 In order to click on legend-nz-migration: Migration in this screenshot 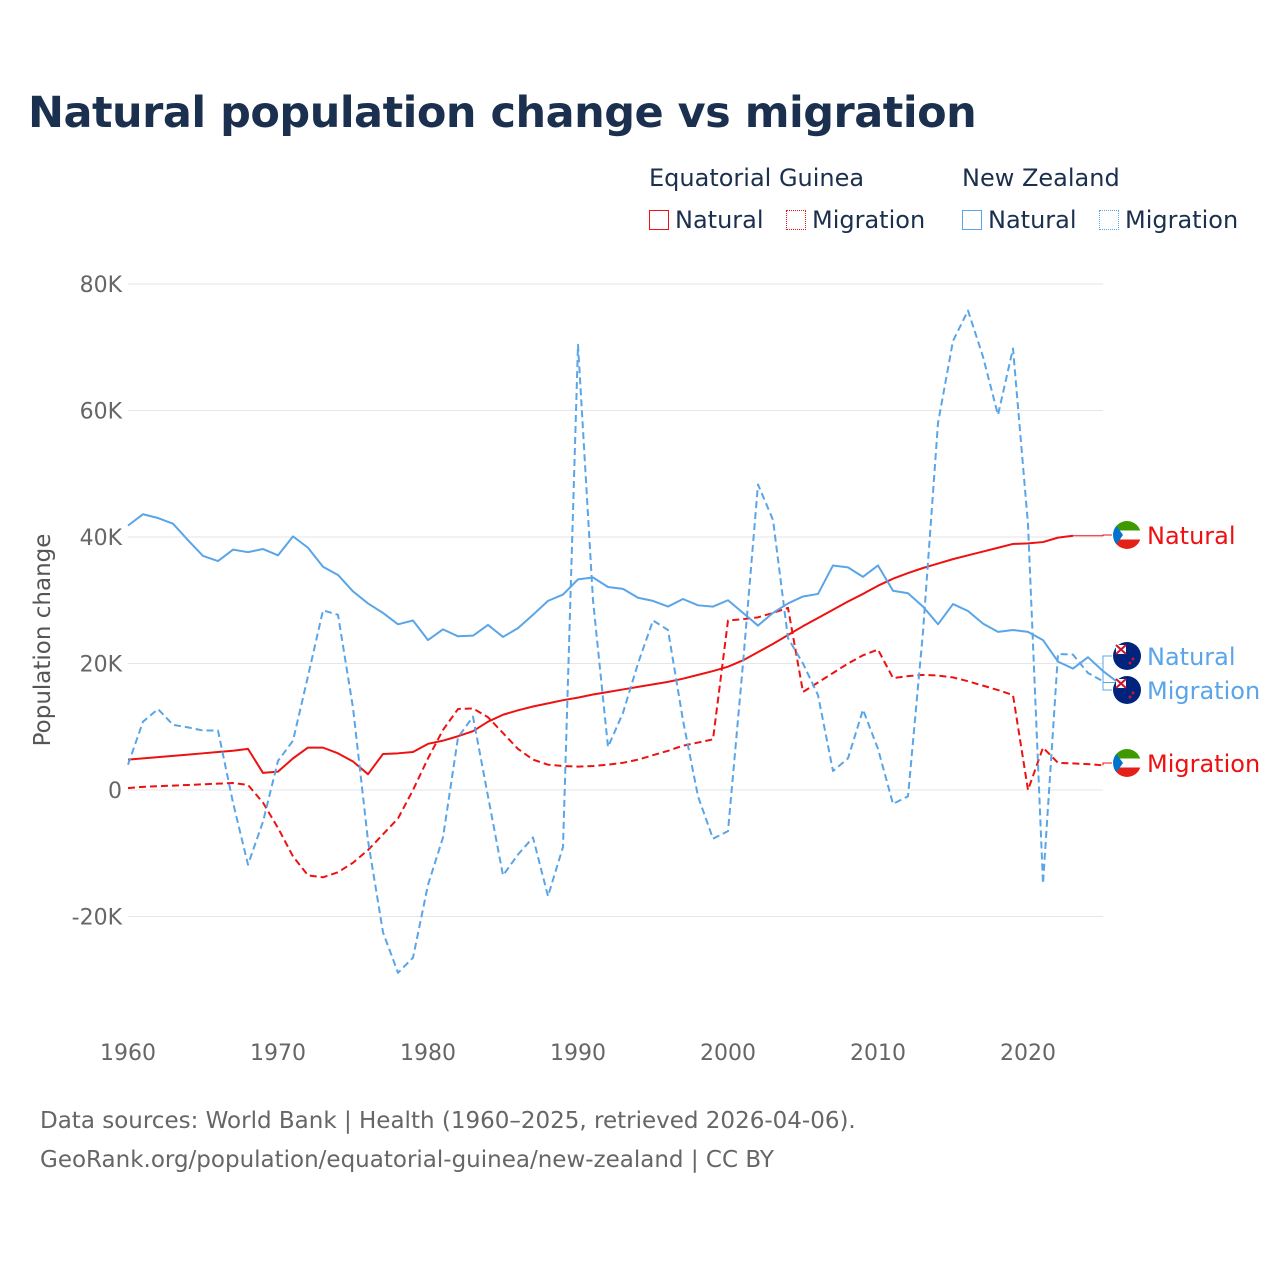, I will do `click(1168, 220)`.